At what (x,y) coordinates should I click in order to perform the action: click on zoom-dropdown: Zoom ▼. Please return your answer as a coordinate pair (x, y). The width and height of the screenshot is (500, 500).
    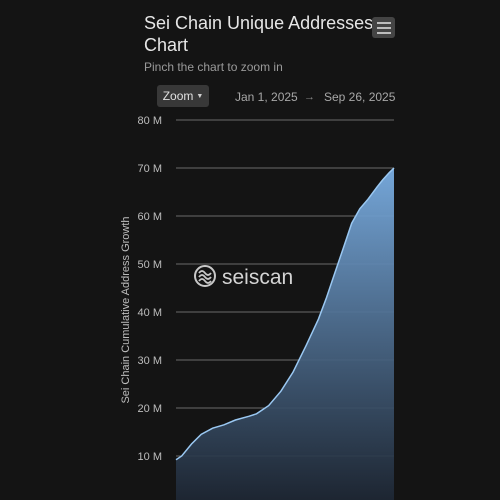
    Looking at the image, I should click on (183, 96).